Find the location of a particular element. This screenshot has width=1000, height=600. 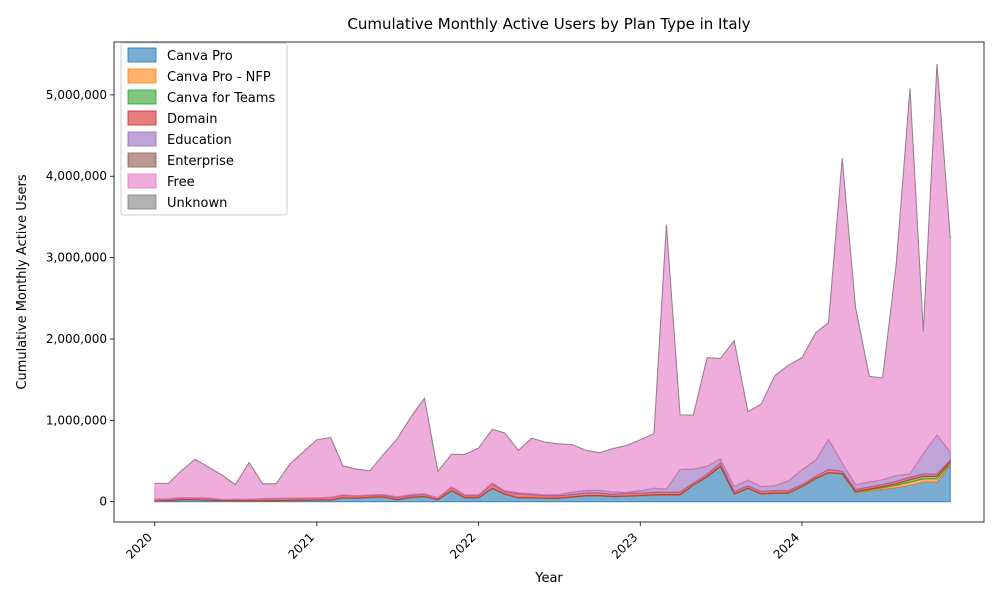

legend-label: Canva Pro - NFP is located at coordinates (219, 77).